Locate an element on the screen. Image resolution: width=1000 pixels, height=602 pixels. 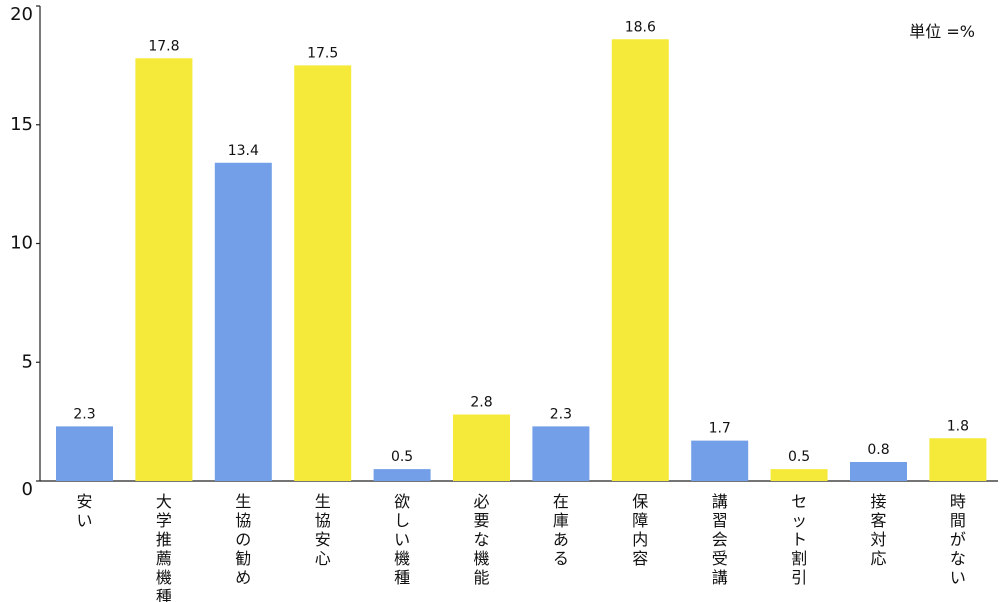
category-label: 生協安心 is located at coordinates (323, 530).